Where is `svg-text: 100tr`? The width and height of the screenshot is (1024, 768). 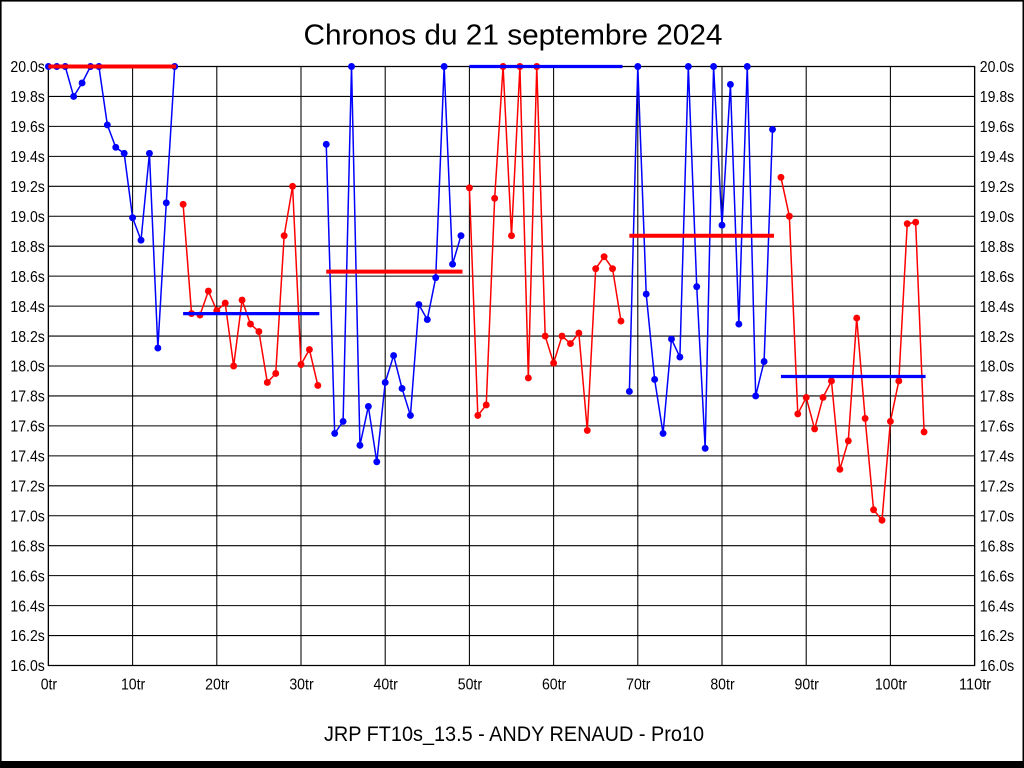
svg-text: 100tr is located at coordinates (891, 684).